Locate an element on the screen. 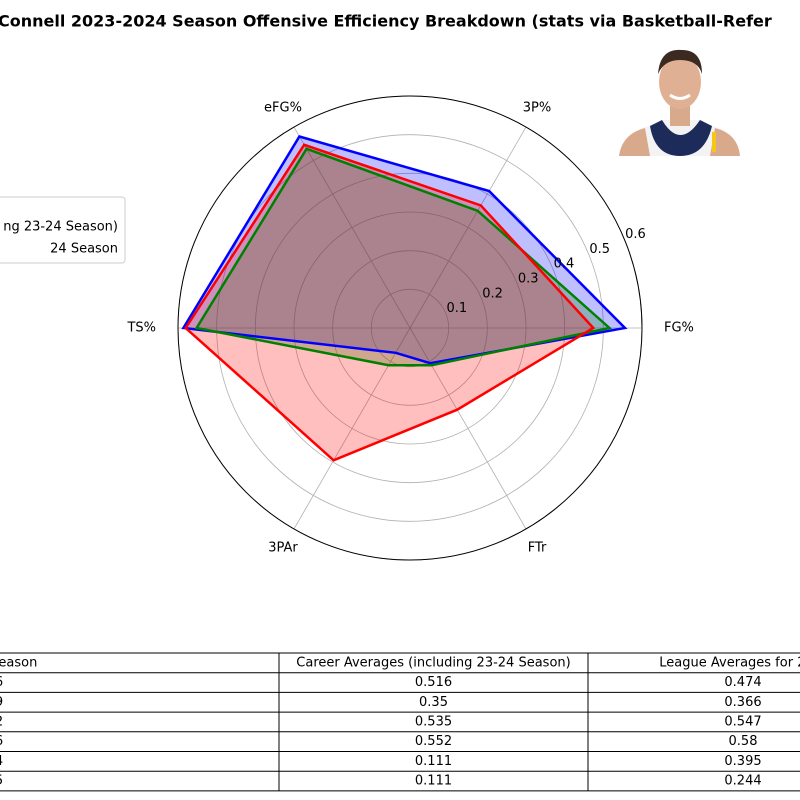 The height and width of the screenshot is (800, 800). table-cell: 0.105 is located at coordinates (1, 781).